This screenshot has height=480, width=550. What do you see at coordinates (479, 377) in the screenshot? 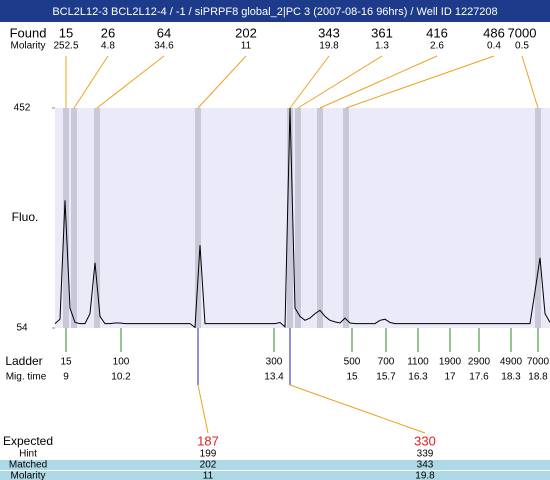
I see `mig-time: 17.6` at bounding box center [479, 377].